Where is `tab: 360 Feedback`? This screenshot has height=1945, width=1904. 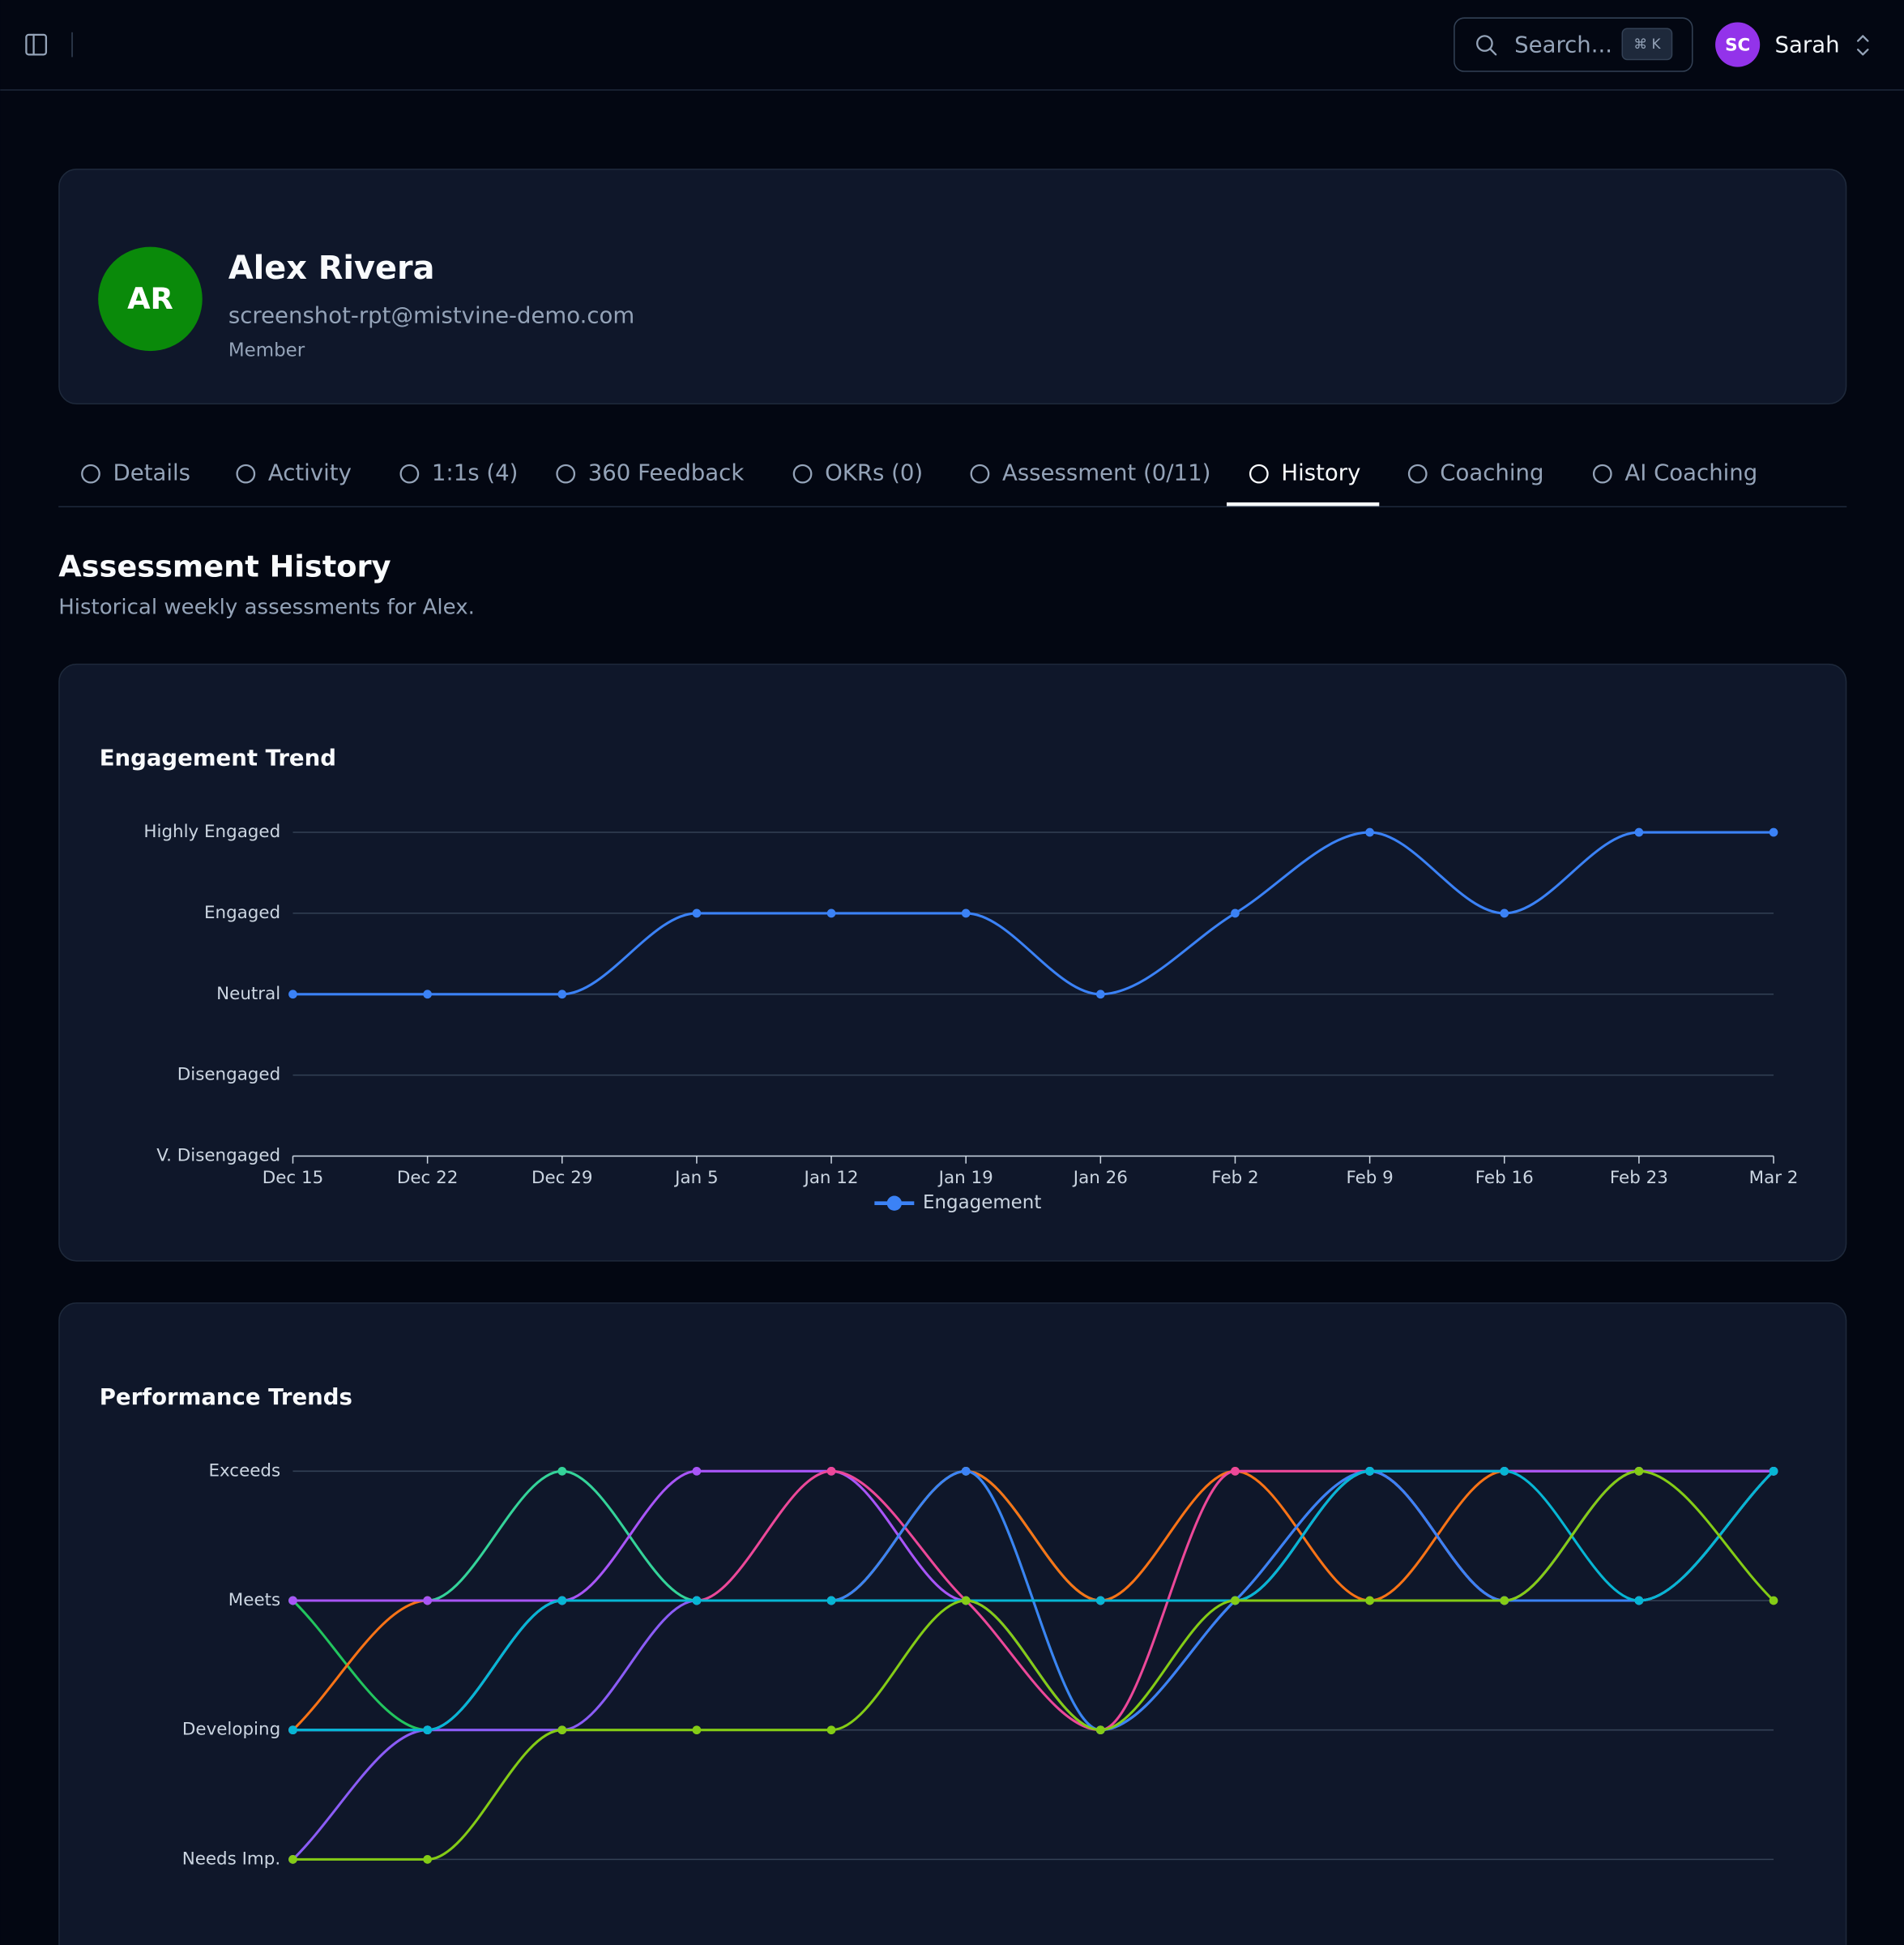 tab: 360 Feedback is located at coordinates (651, 473).